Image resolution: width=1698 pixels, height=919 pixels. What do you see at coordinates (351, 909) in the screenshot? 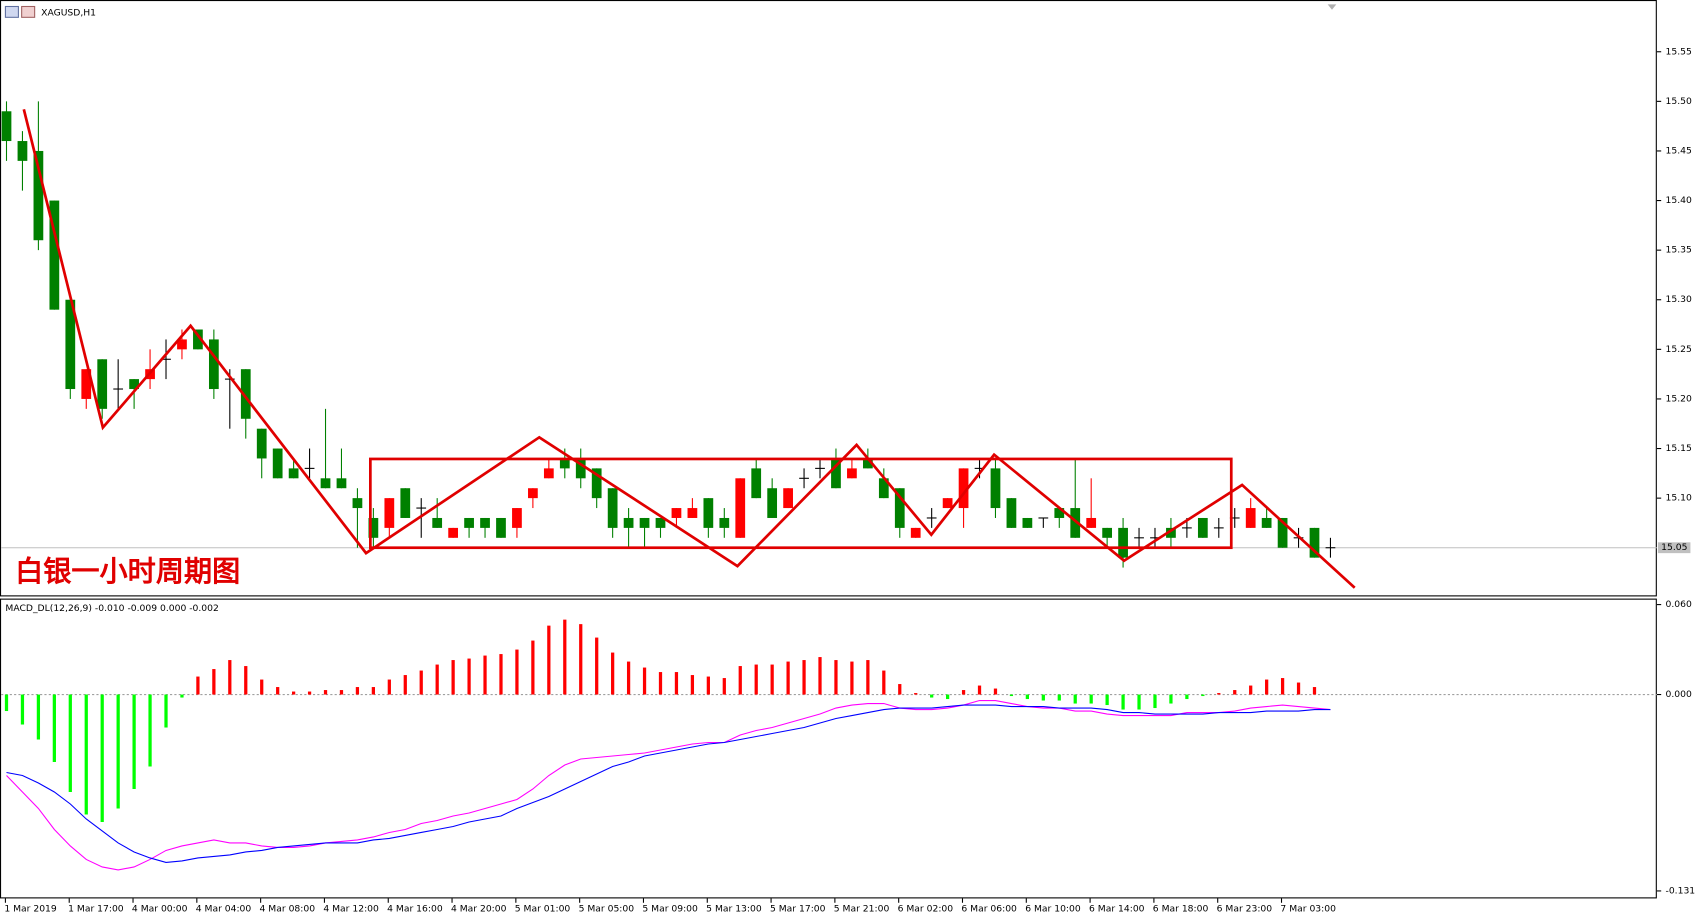
I see `x-tick-label: 4 Mar 12:00` at bounding box center [351, 909].